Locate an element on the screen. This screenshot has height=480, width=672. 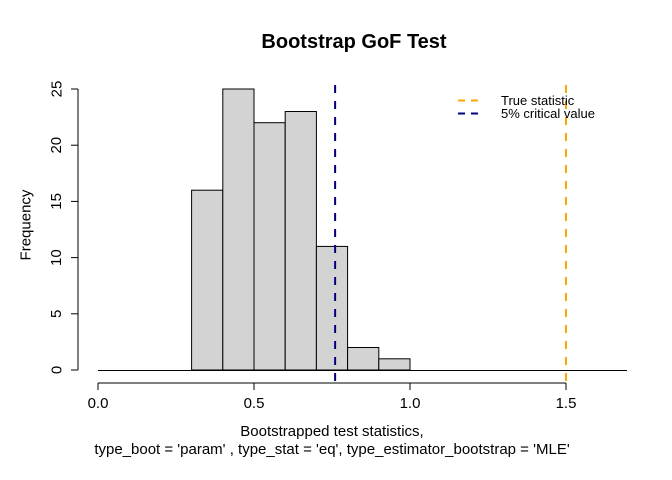
legend-label-critical-value: 5% critical value is located at coordinates (548, 113).